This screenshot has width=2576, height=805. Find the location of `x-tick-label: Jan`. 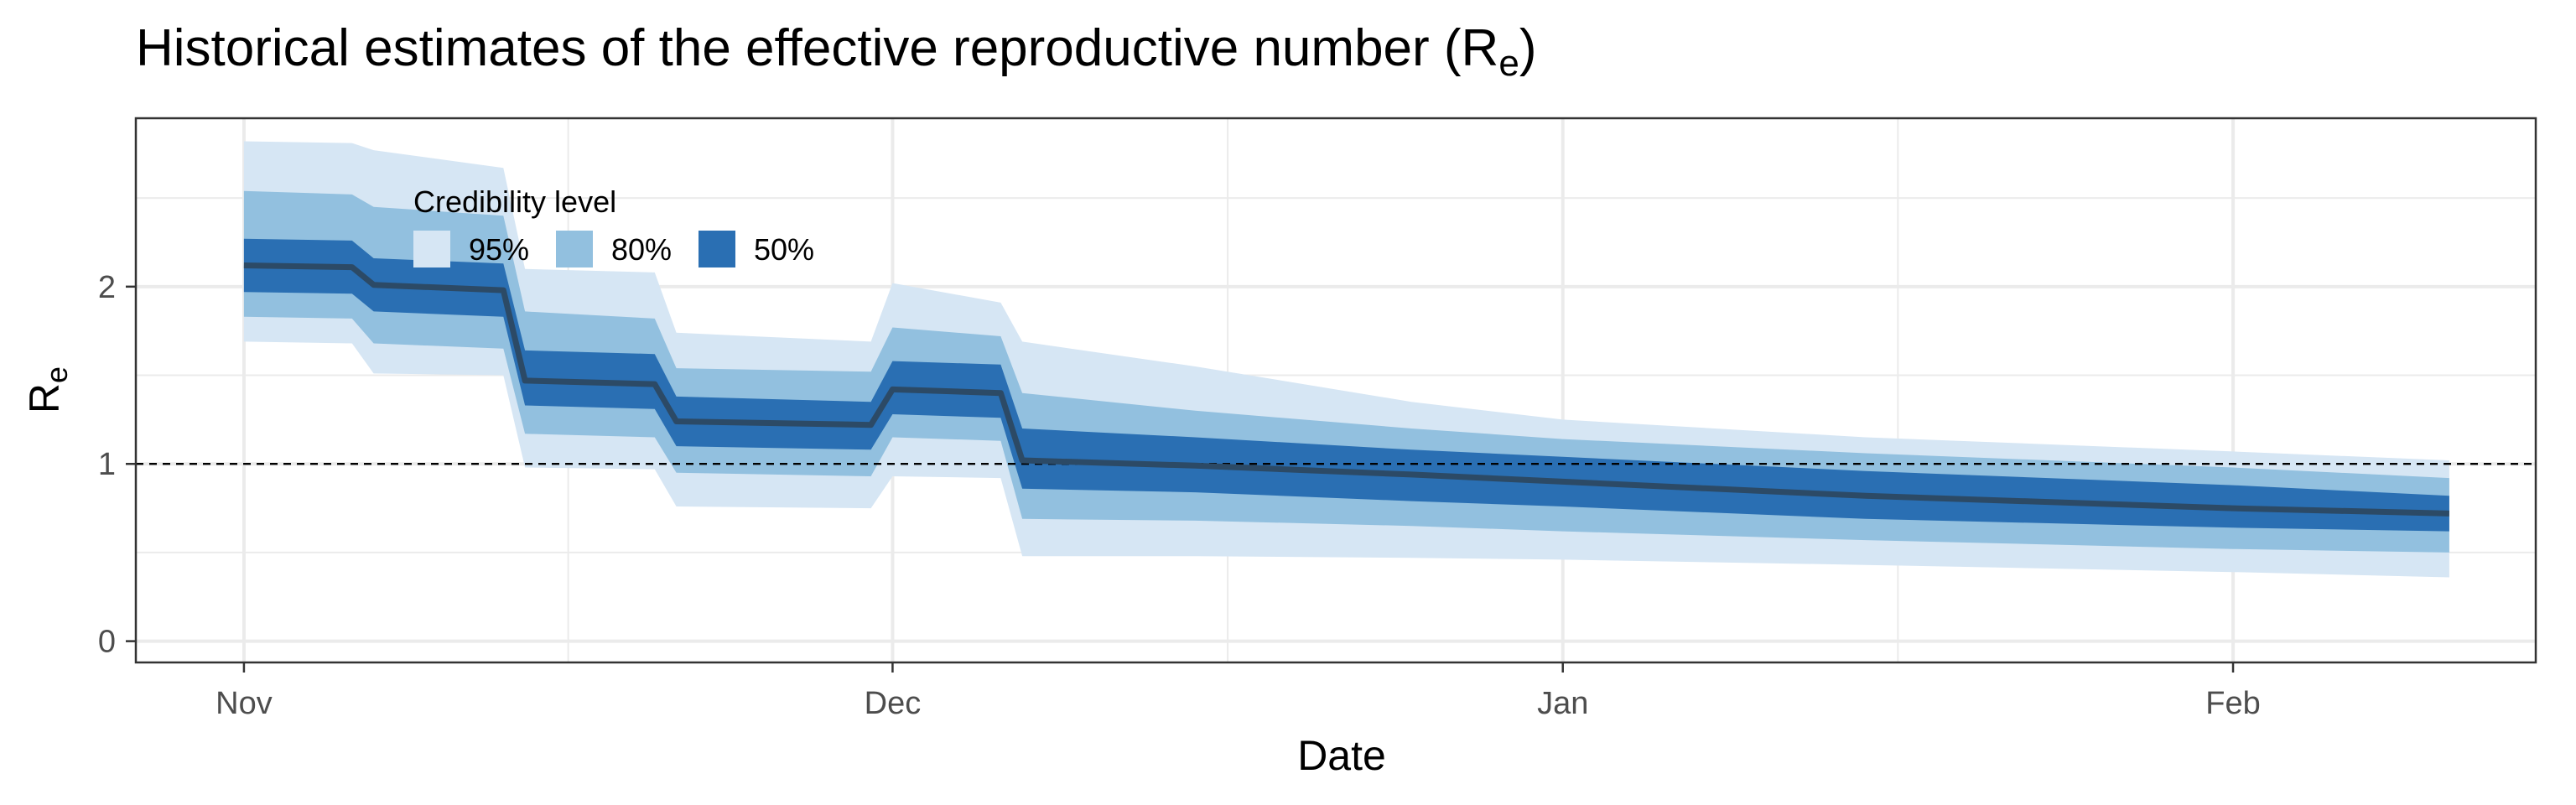

x-tick-label: Jan is located at coordinates (1562, 703).